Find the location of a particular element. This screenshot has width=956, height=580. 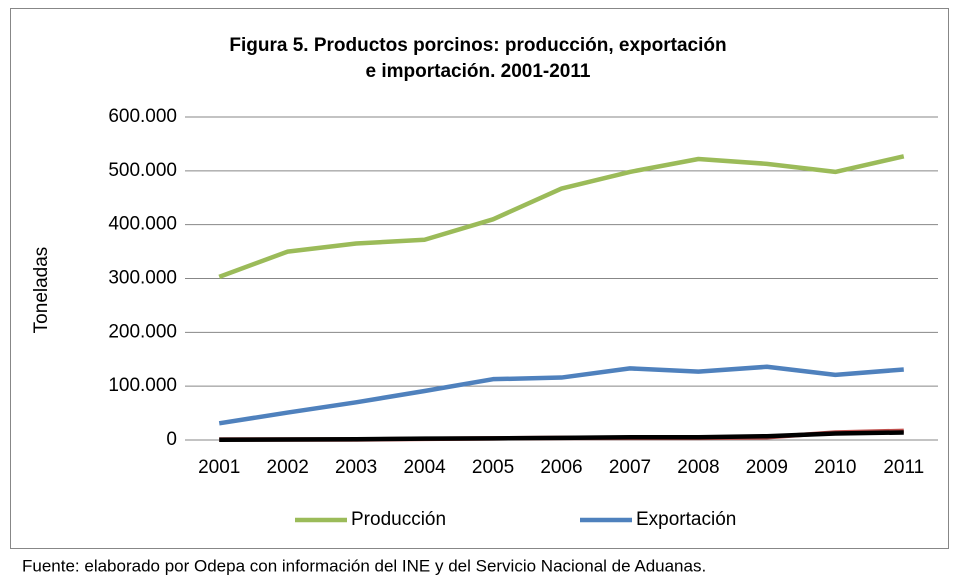

chart-title: e importación. 2001-2011 is located at coordinates (478, 71).